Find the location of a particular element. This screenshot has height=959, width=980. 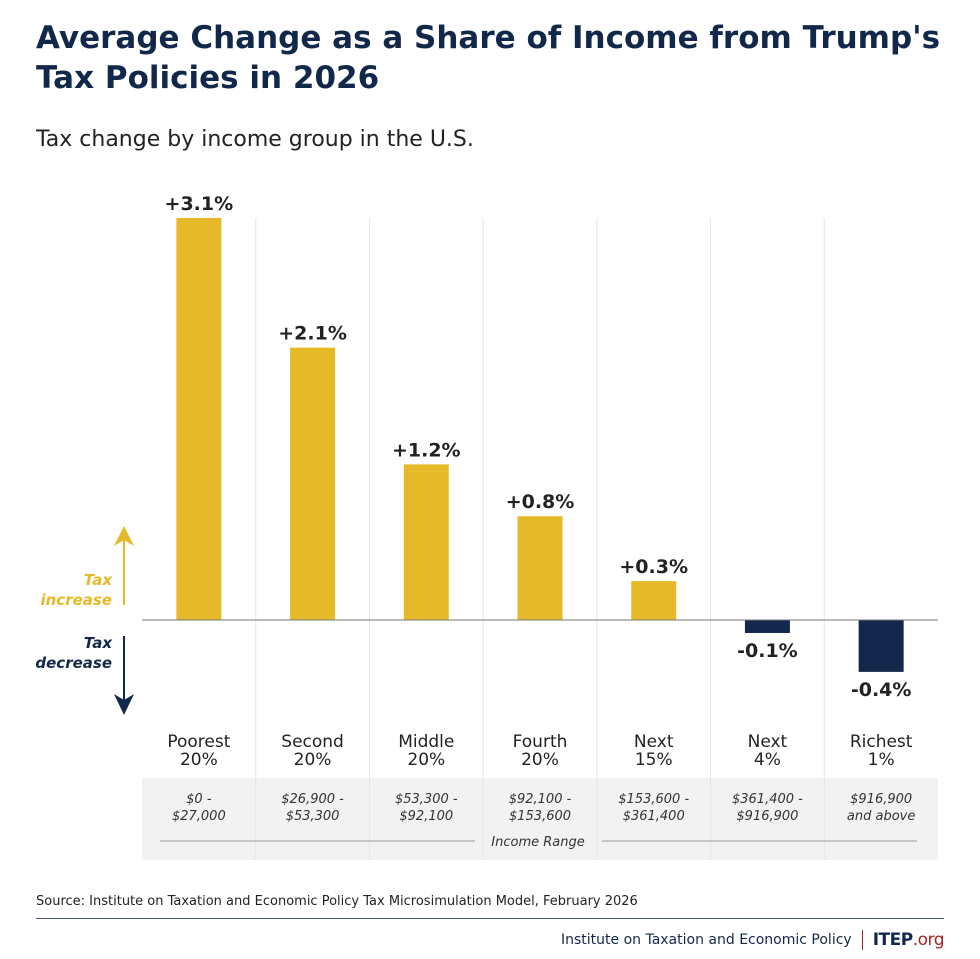

increase-arrow-icon is located at coordinates (124, 536).